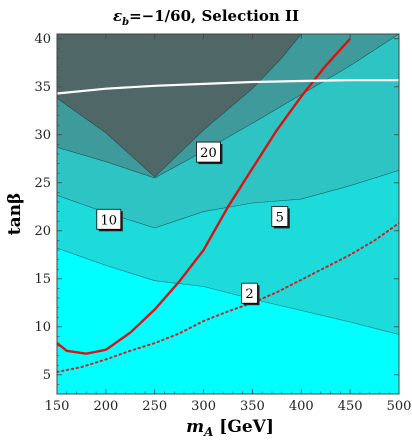  What do you see at coordinates (301, 406) in the screenshot?
I see `x-tick-label: 400` at bounding box center [301, 406].